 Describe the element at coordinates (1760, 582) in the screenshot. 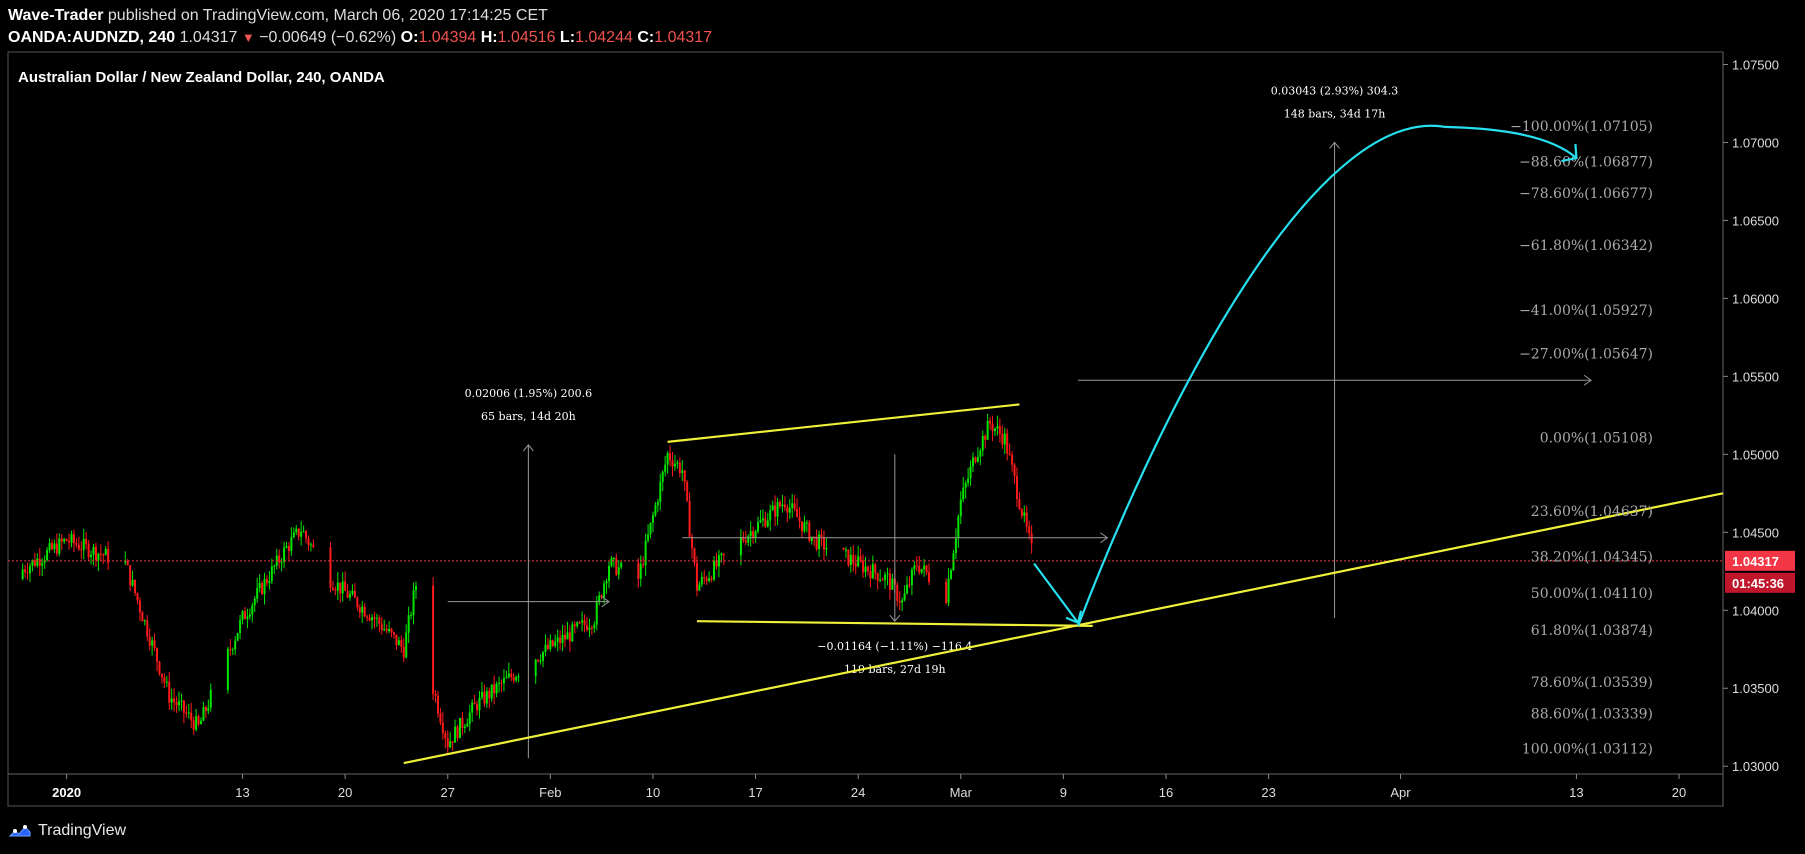

I see `countdown-tag: 01:45:36` at that location.